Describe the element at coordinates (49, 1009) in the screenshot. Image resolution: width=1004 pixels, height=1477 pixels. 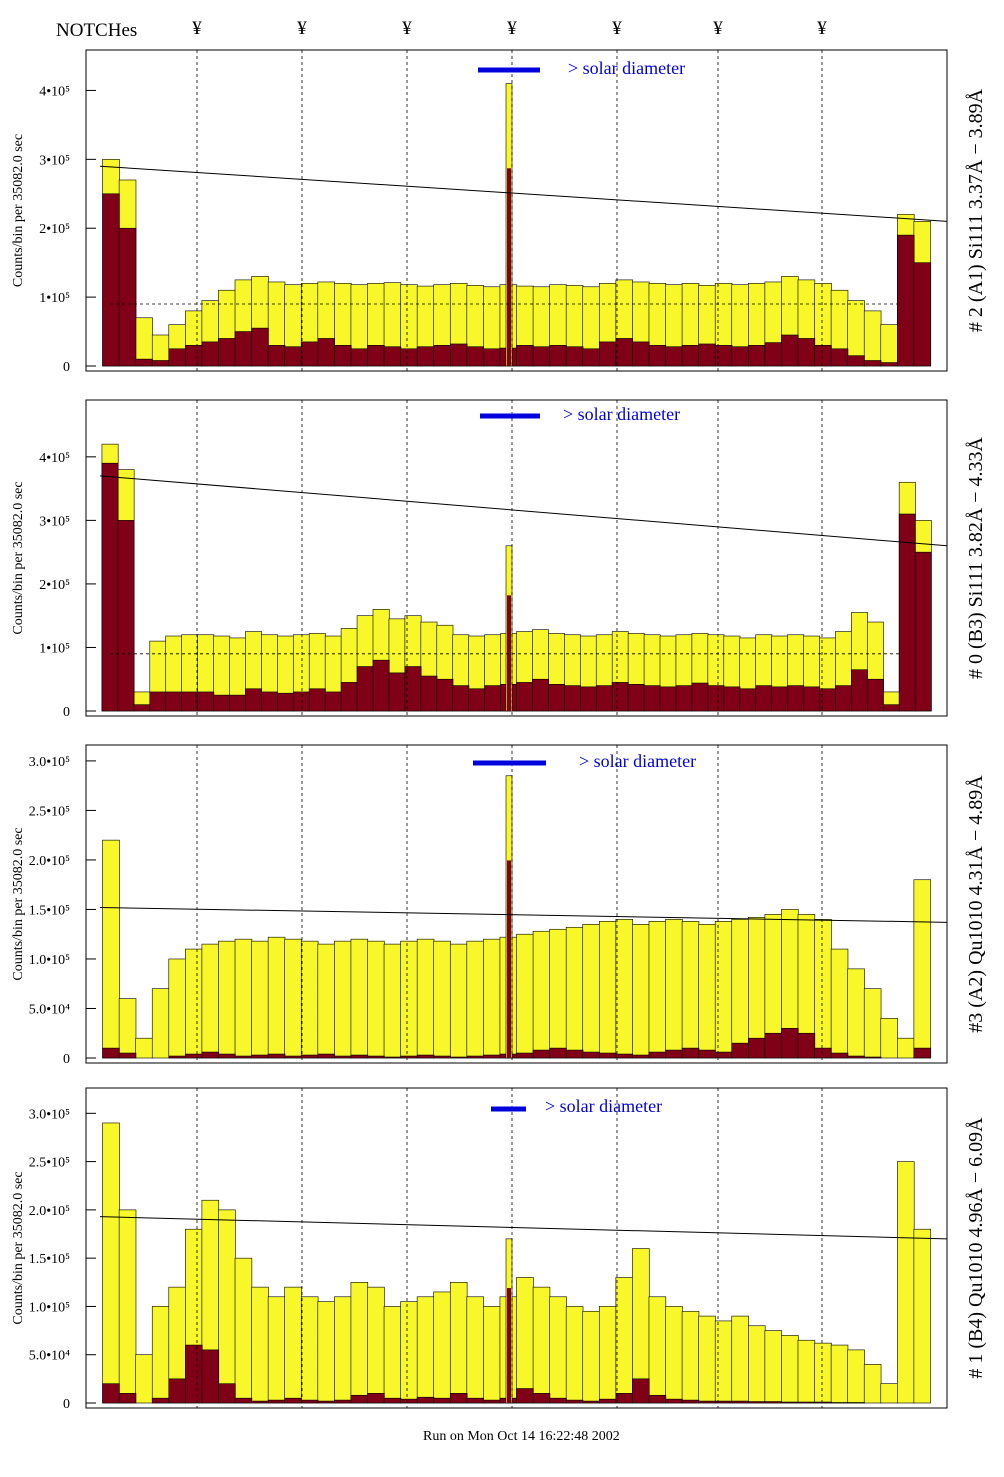
I see `y-tick-label-1: 5.0•10⁴` at that location.